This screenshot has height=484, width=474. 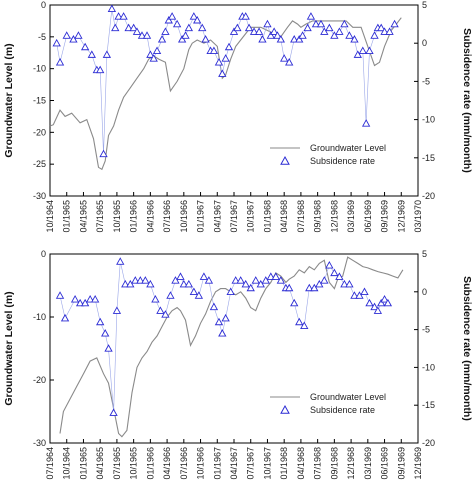 What do you see at coordinates (134, 463) in the screenshot?
I see `x-tick-label: 10/1965` at bounding box center [134, 463].